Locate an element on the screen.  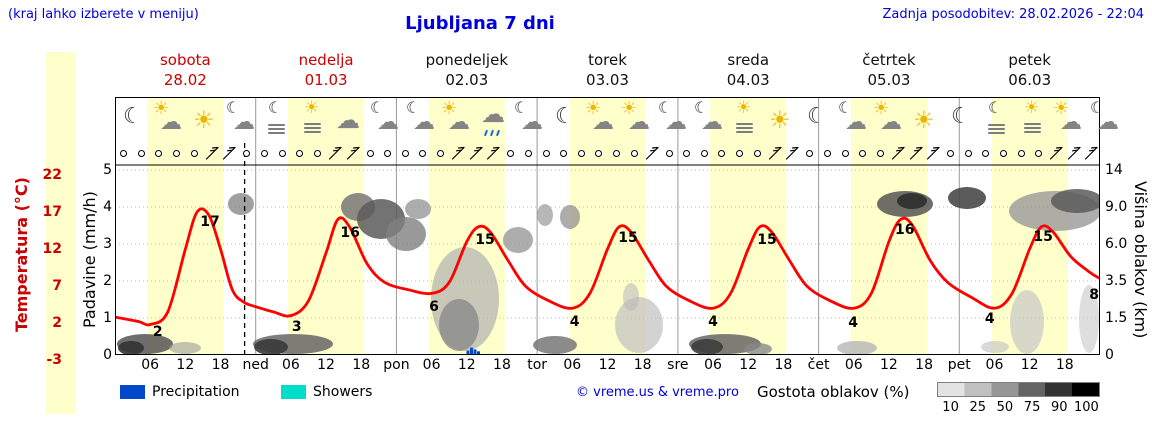
day-date: 04.03 is located at coordinates (748, 80).